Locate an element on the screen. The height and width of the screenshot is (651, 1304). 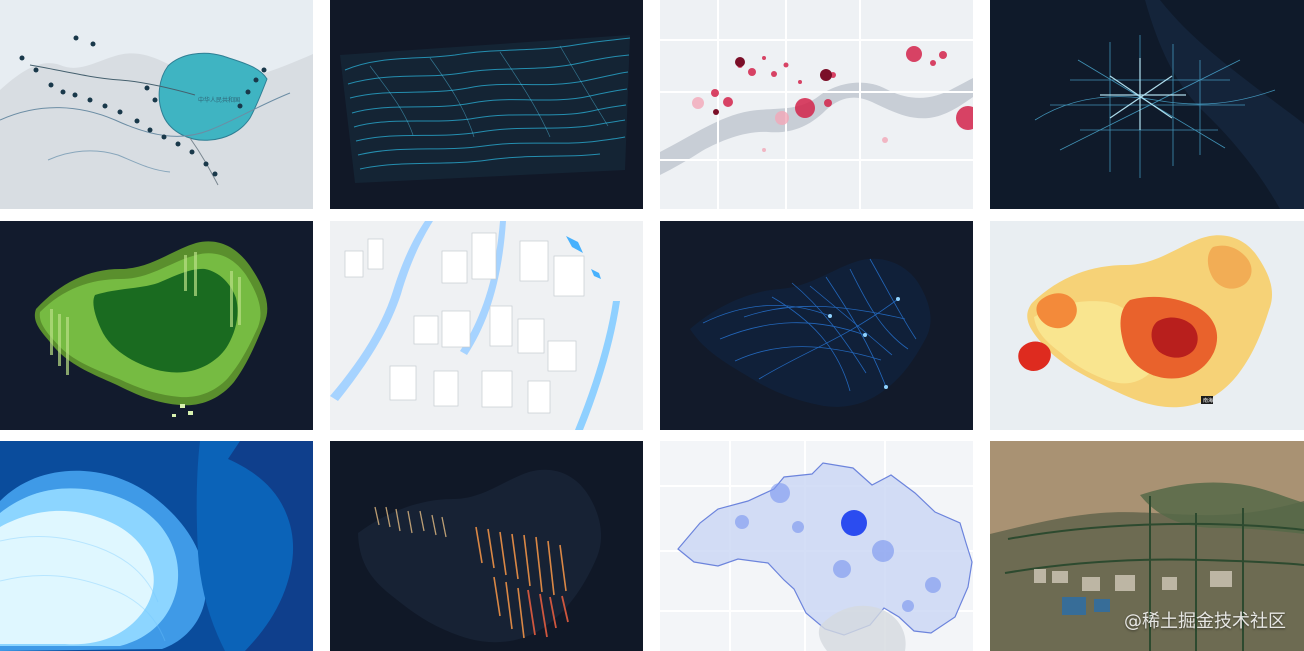
flight-lines-map-tile is located at coordinates (816, 325).